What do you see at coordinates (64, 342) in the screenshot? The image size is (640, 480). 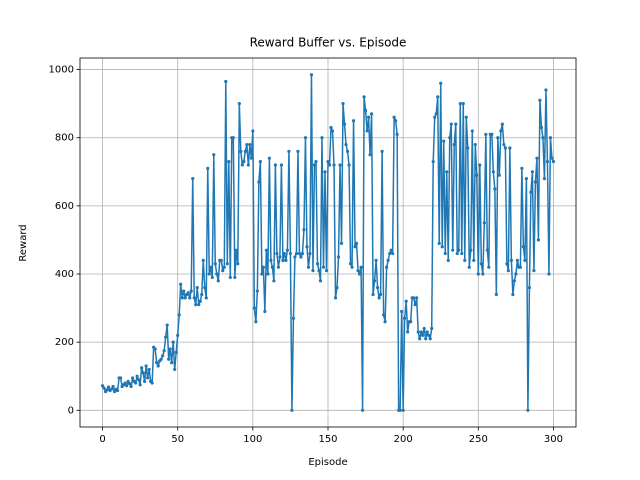 I see `y-tick-label: 200` at bounding box center [64, 342].